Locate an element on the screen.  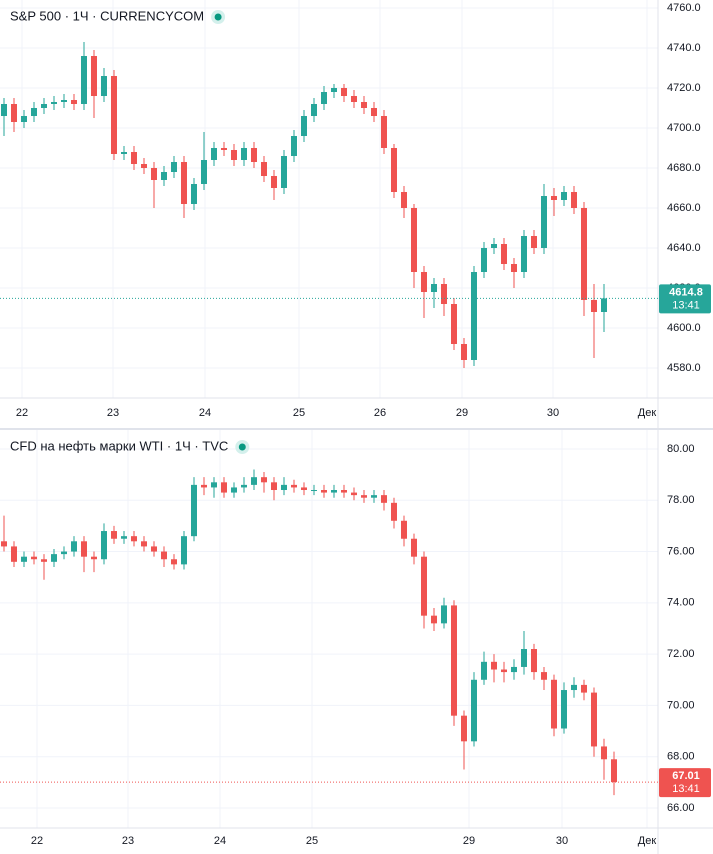
x-tick-label: 30 is located at coordinates (562, 841).